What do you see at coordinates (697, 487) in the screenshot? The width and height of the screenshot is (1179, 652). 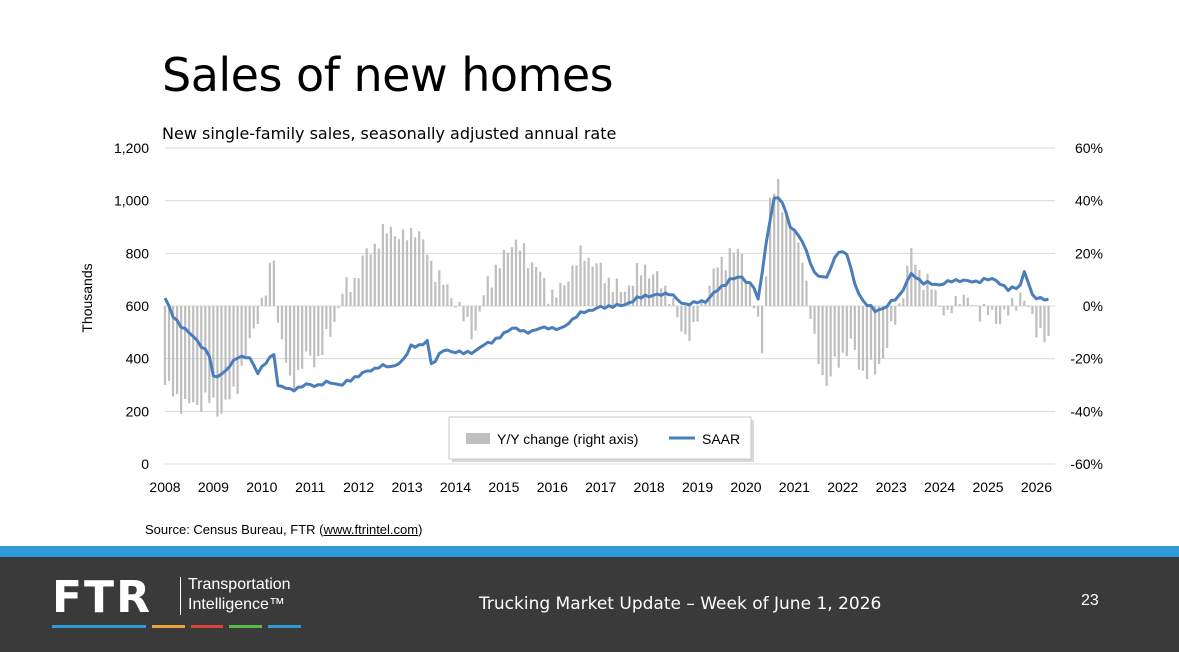 I see `x-tick-label: 2019` at bounding box center [697, 487].